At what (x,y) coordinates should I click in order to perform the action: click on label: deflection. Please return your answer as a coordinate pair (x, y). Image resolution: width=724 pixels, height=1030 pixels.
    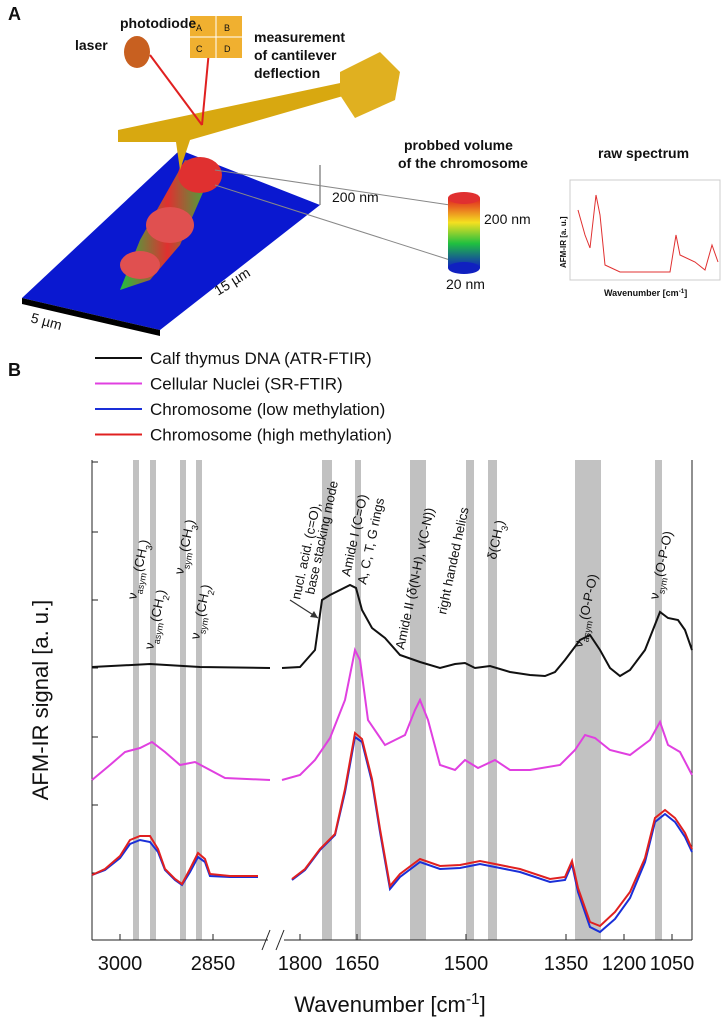
    Looking at the image, I should click on (287, 73).